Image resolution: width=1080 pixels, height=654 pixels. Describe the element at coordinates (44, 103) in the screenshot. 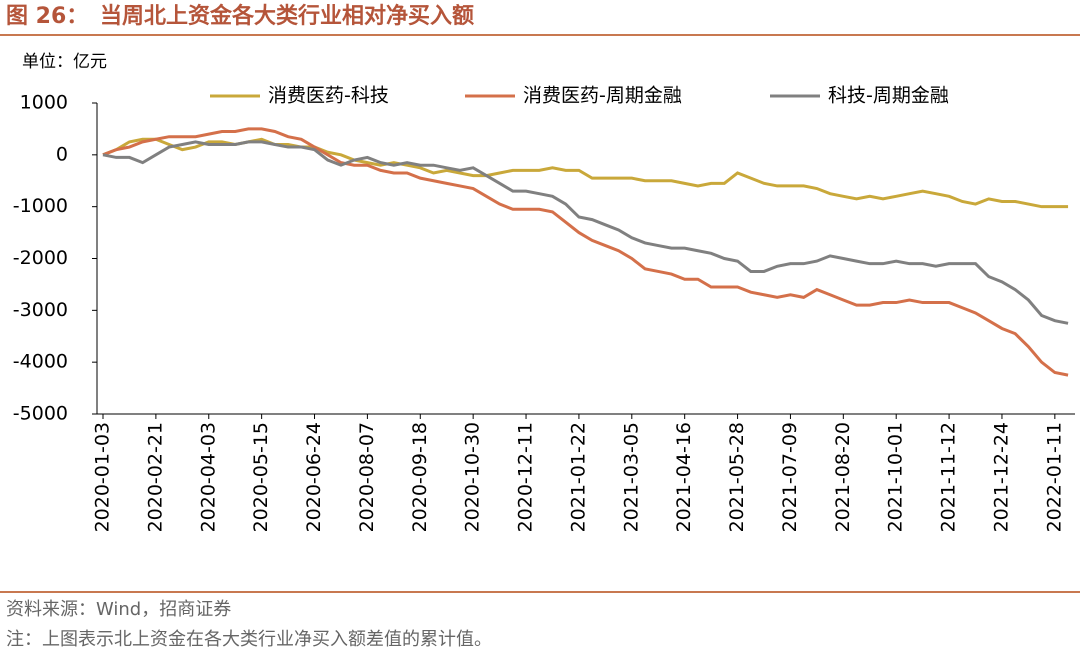

I see `y-tick-label: 1000` at that location.